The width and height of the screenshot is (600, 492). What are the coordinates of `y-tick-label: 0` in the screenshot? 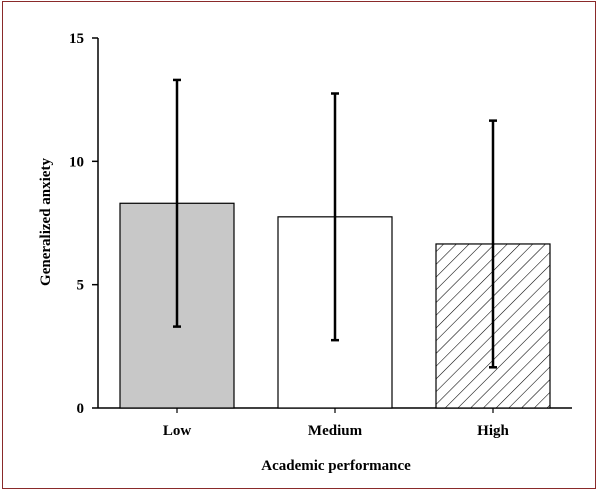 It's located at (81, 409).